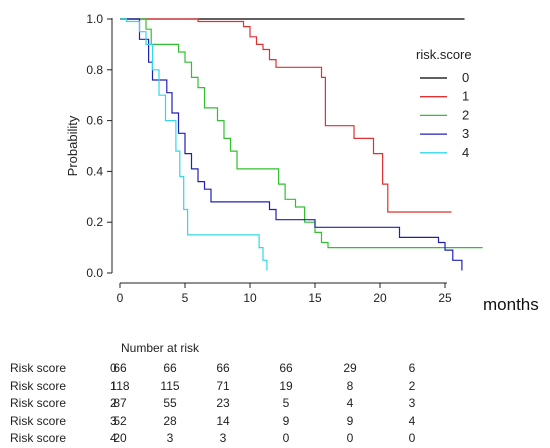  Describe the element at coordinates (445, 298) in the screenshot. I see `x-tick-label: 25` at that location.